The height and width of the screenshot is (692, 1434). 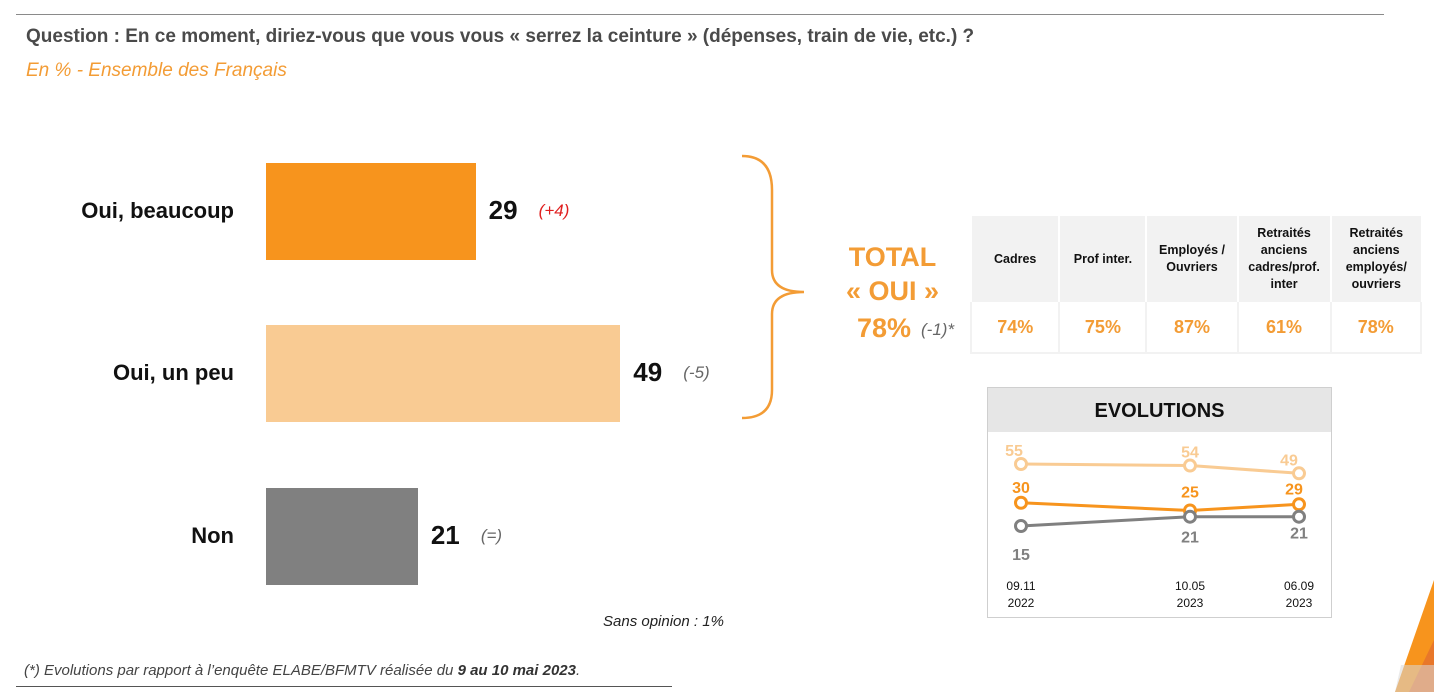 What do you see at coordinates (173, 372) in the screenshot?
I see `category-label-oui-un-peu: Oui, un peu` at bounding box center [173, 372].